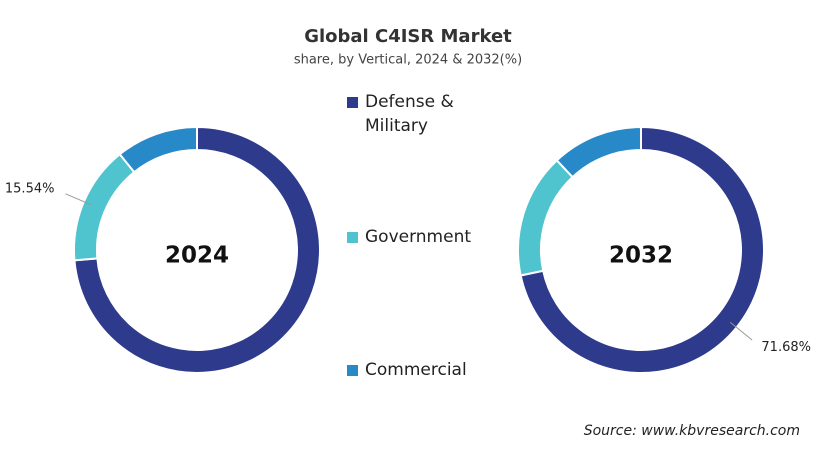  What do you see at coordinates (408, 36) in the screenshot?
I see `chart-title: Global C4ISR Market` at bounding box center [408, 36].